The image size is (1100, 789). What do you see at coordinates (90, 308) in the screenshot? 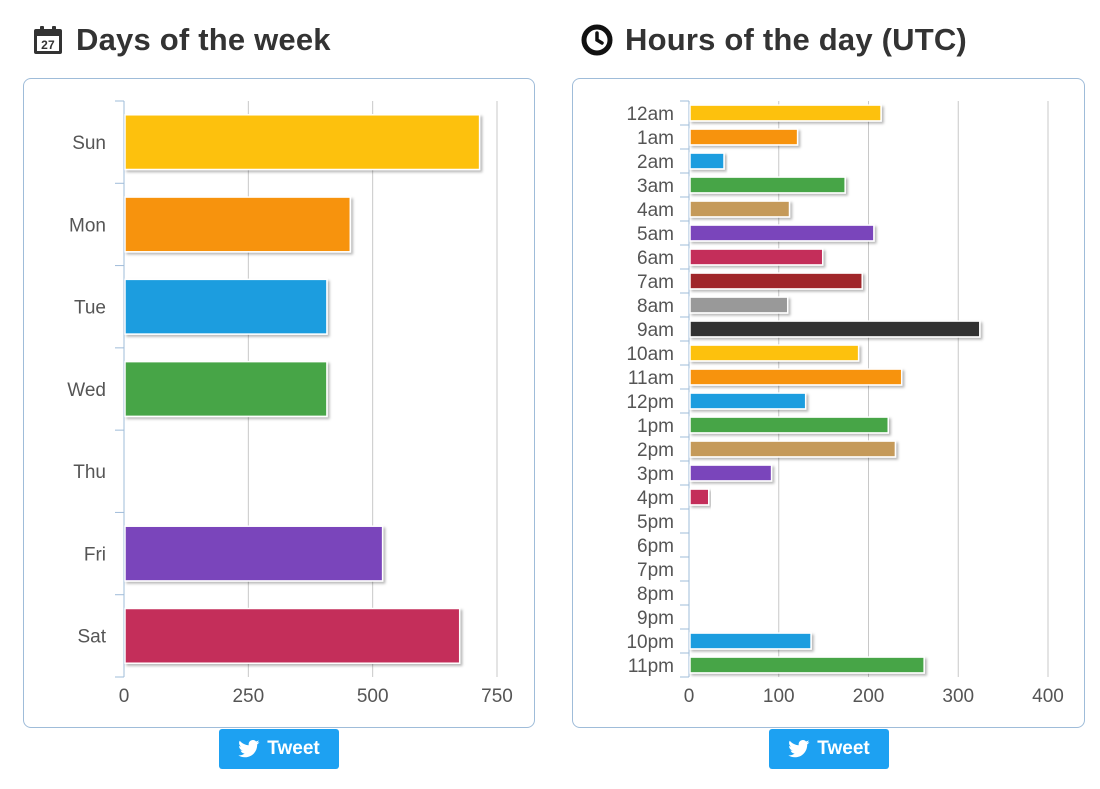
I see `category-label: Tue` at bounding box center [90, 308].